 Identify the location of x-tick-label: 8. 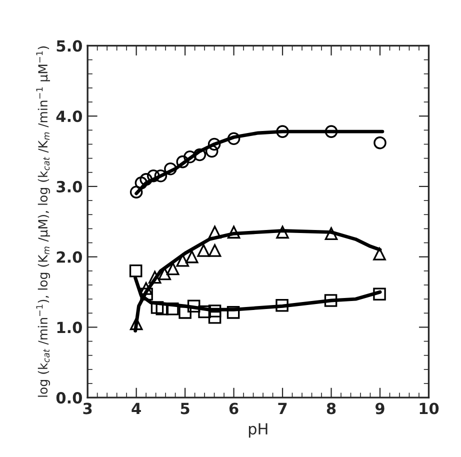
(331, 408).